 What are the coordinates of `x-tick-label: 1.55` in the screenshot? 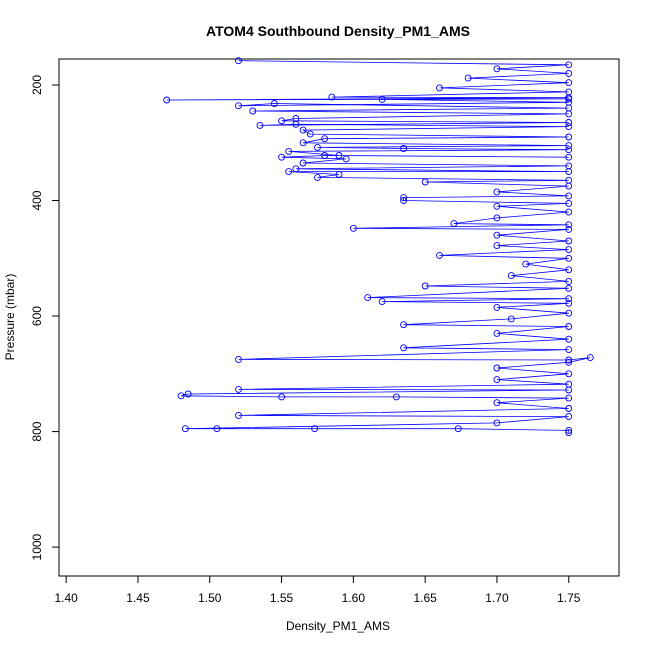 It's located at (282, 598).